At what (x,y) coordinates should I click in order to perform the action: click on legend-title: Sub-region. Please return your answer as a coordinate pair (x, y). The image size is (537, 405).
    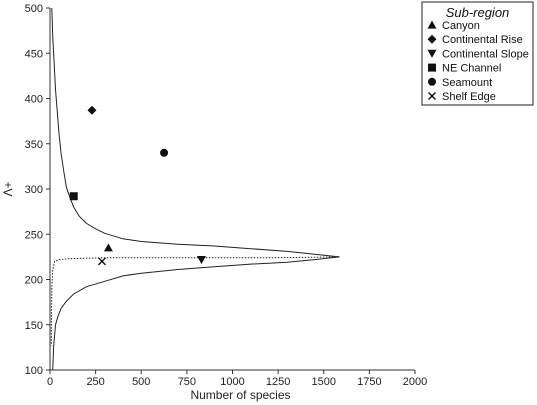
    Looking at the image, I should click on (478, 12).